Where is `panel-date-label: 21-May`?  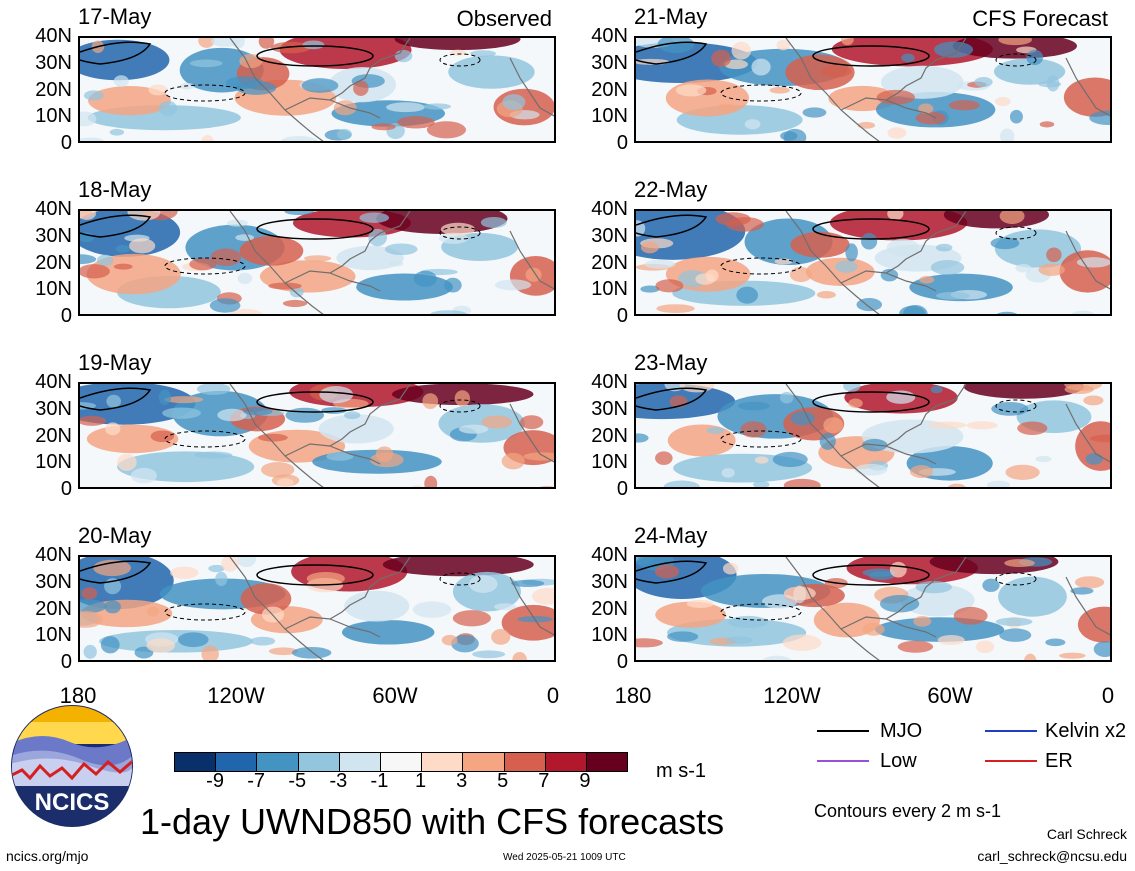 panel-date-label: 21-May is located at coordinates (671, 16).